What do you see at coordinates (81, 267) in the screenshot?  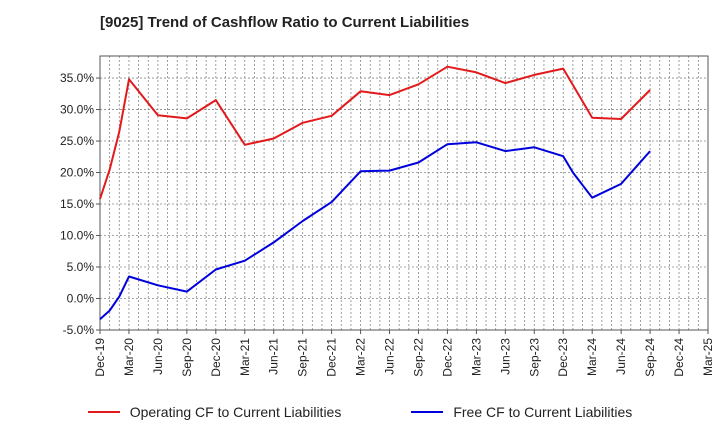 I see `y-tick-label: 5.0%` at bounding box center [81, 267].